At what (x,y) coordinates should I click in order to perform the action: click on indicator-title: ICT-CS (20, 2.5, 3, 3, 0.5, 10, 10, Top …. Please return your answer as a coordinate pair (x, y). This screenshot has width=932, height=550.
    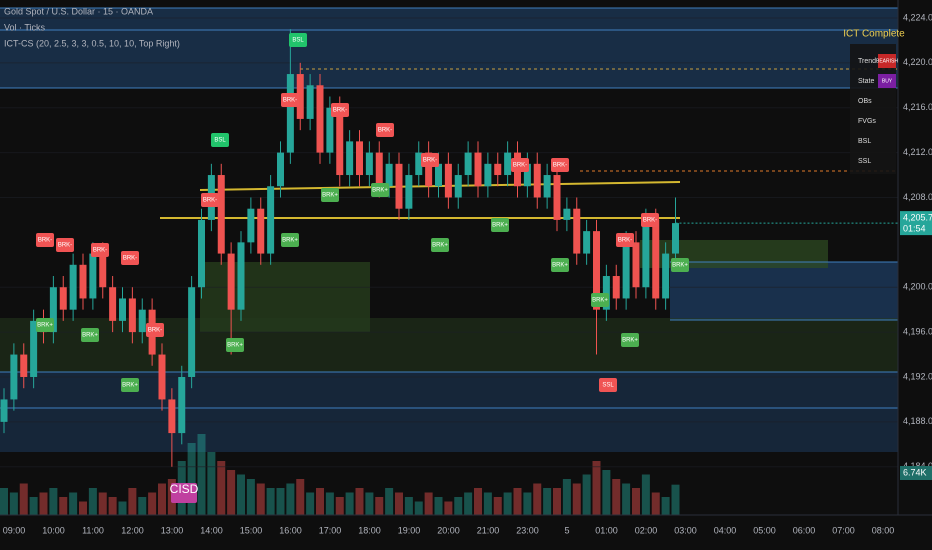
    Looking at the image, I should click on (92, 43).